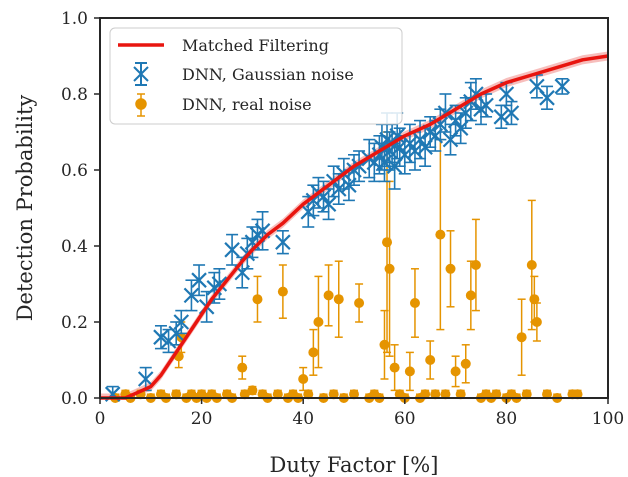  I want to click on x-tick-label-1: 20, so click(202, 419).